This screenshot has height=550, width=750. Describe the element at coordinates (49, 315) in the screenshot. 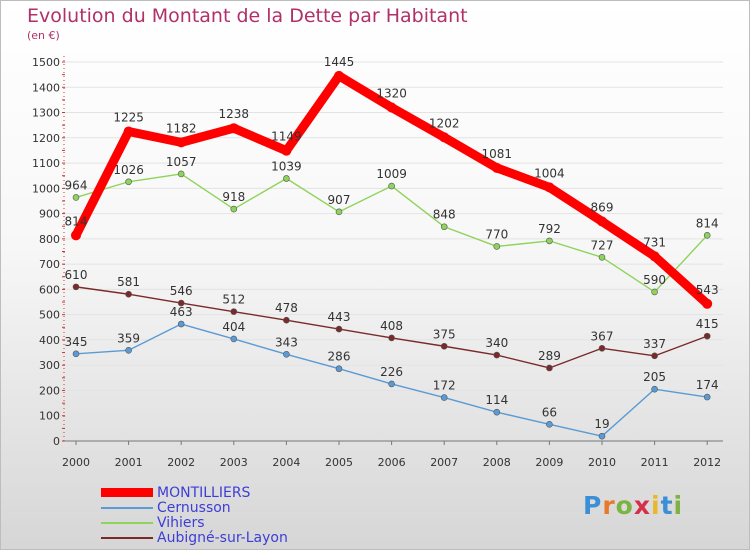

I see `y-tick-label: 500` at that location.